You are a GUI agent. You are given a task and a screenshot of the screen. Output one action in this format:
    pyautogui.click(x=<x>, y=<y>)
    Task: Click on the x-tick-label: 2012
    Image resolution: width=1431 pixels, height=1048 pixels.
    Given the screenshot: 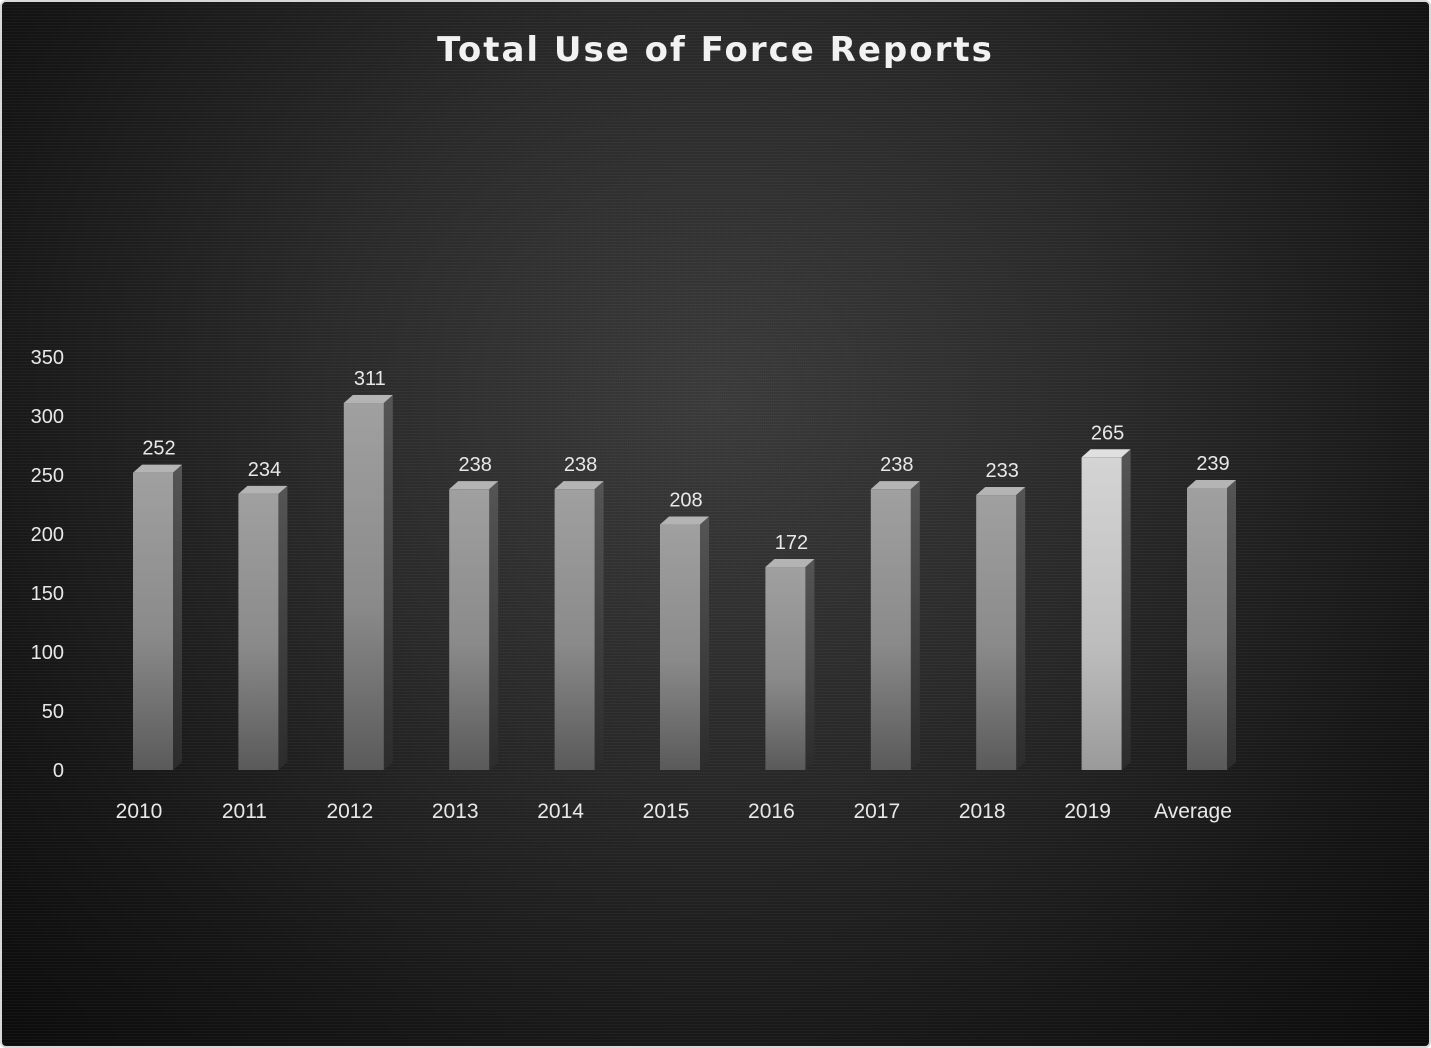 What is the action you would take?
    pyautogui.click(x=349, y=811)
    